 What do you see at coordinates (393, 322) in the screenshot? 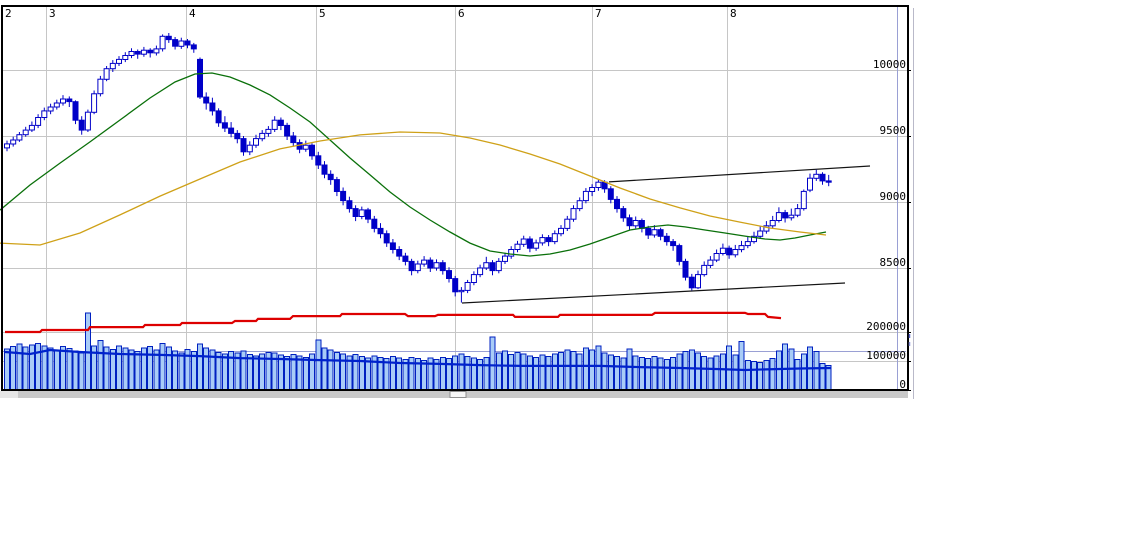
I see `red-indicator-line` at bounding box center [393, 322].